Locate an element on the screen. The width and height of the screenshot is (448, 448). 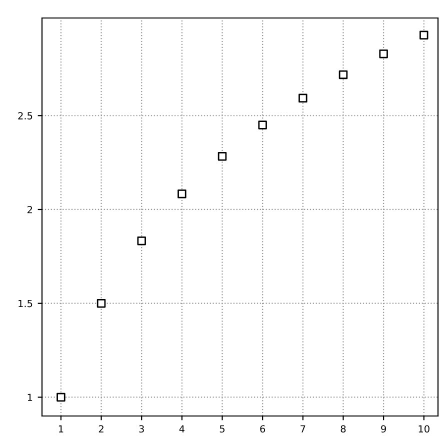
y-tick-label: 2 is located at coordinates (30, 210).